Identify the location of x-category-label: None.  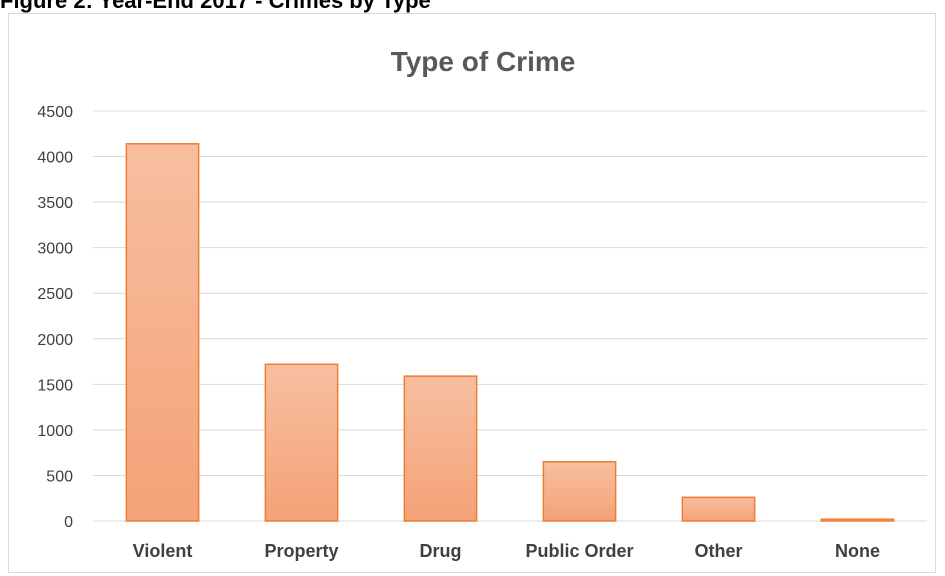
(857, 551).